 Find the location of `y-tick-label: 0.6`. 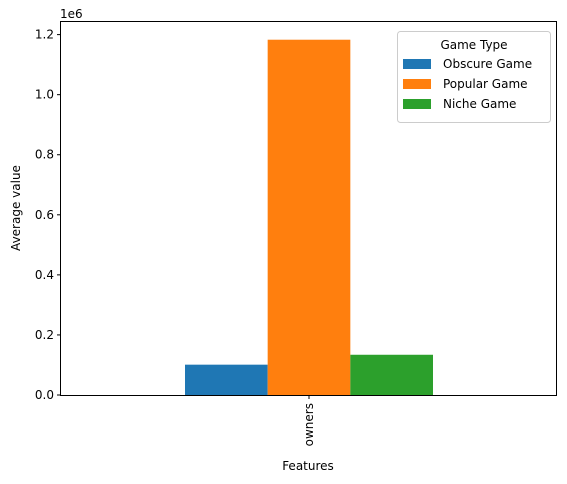

y-tick-label: 0.6 is located at coordinates (44, 215).